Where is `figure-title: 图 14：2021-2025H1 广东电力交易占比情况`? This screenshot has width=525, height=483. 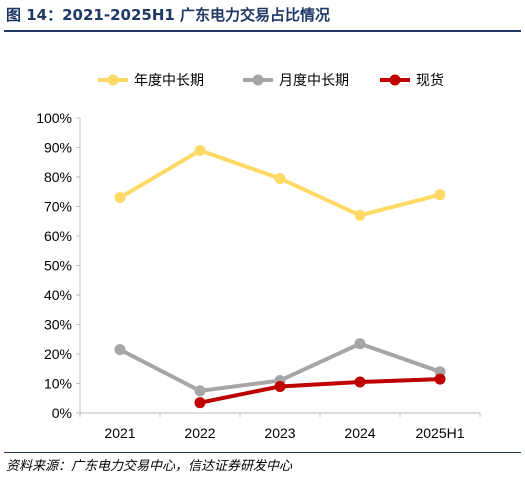 figure-title: 图 14：2021-2025H1 广东电力交易占比情况 is located at coordinates (168, 15).